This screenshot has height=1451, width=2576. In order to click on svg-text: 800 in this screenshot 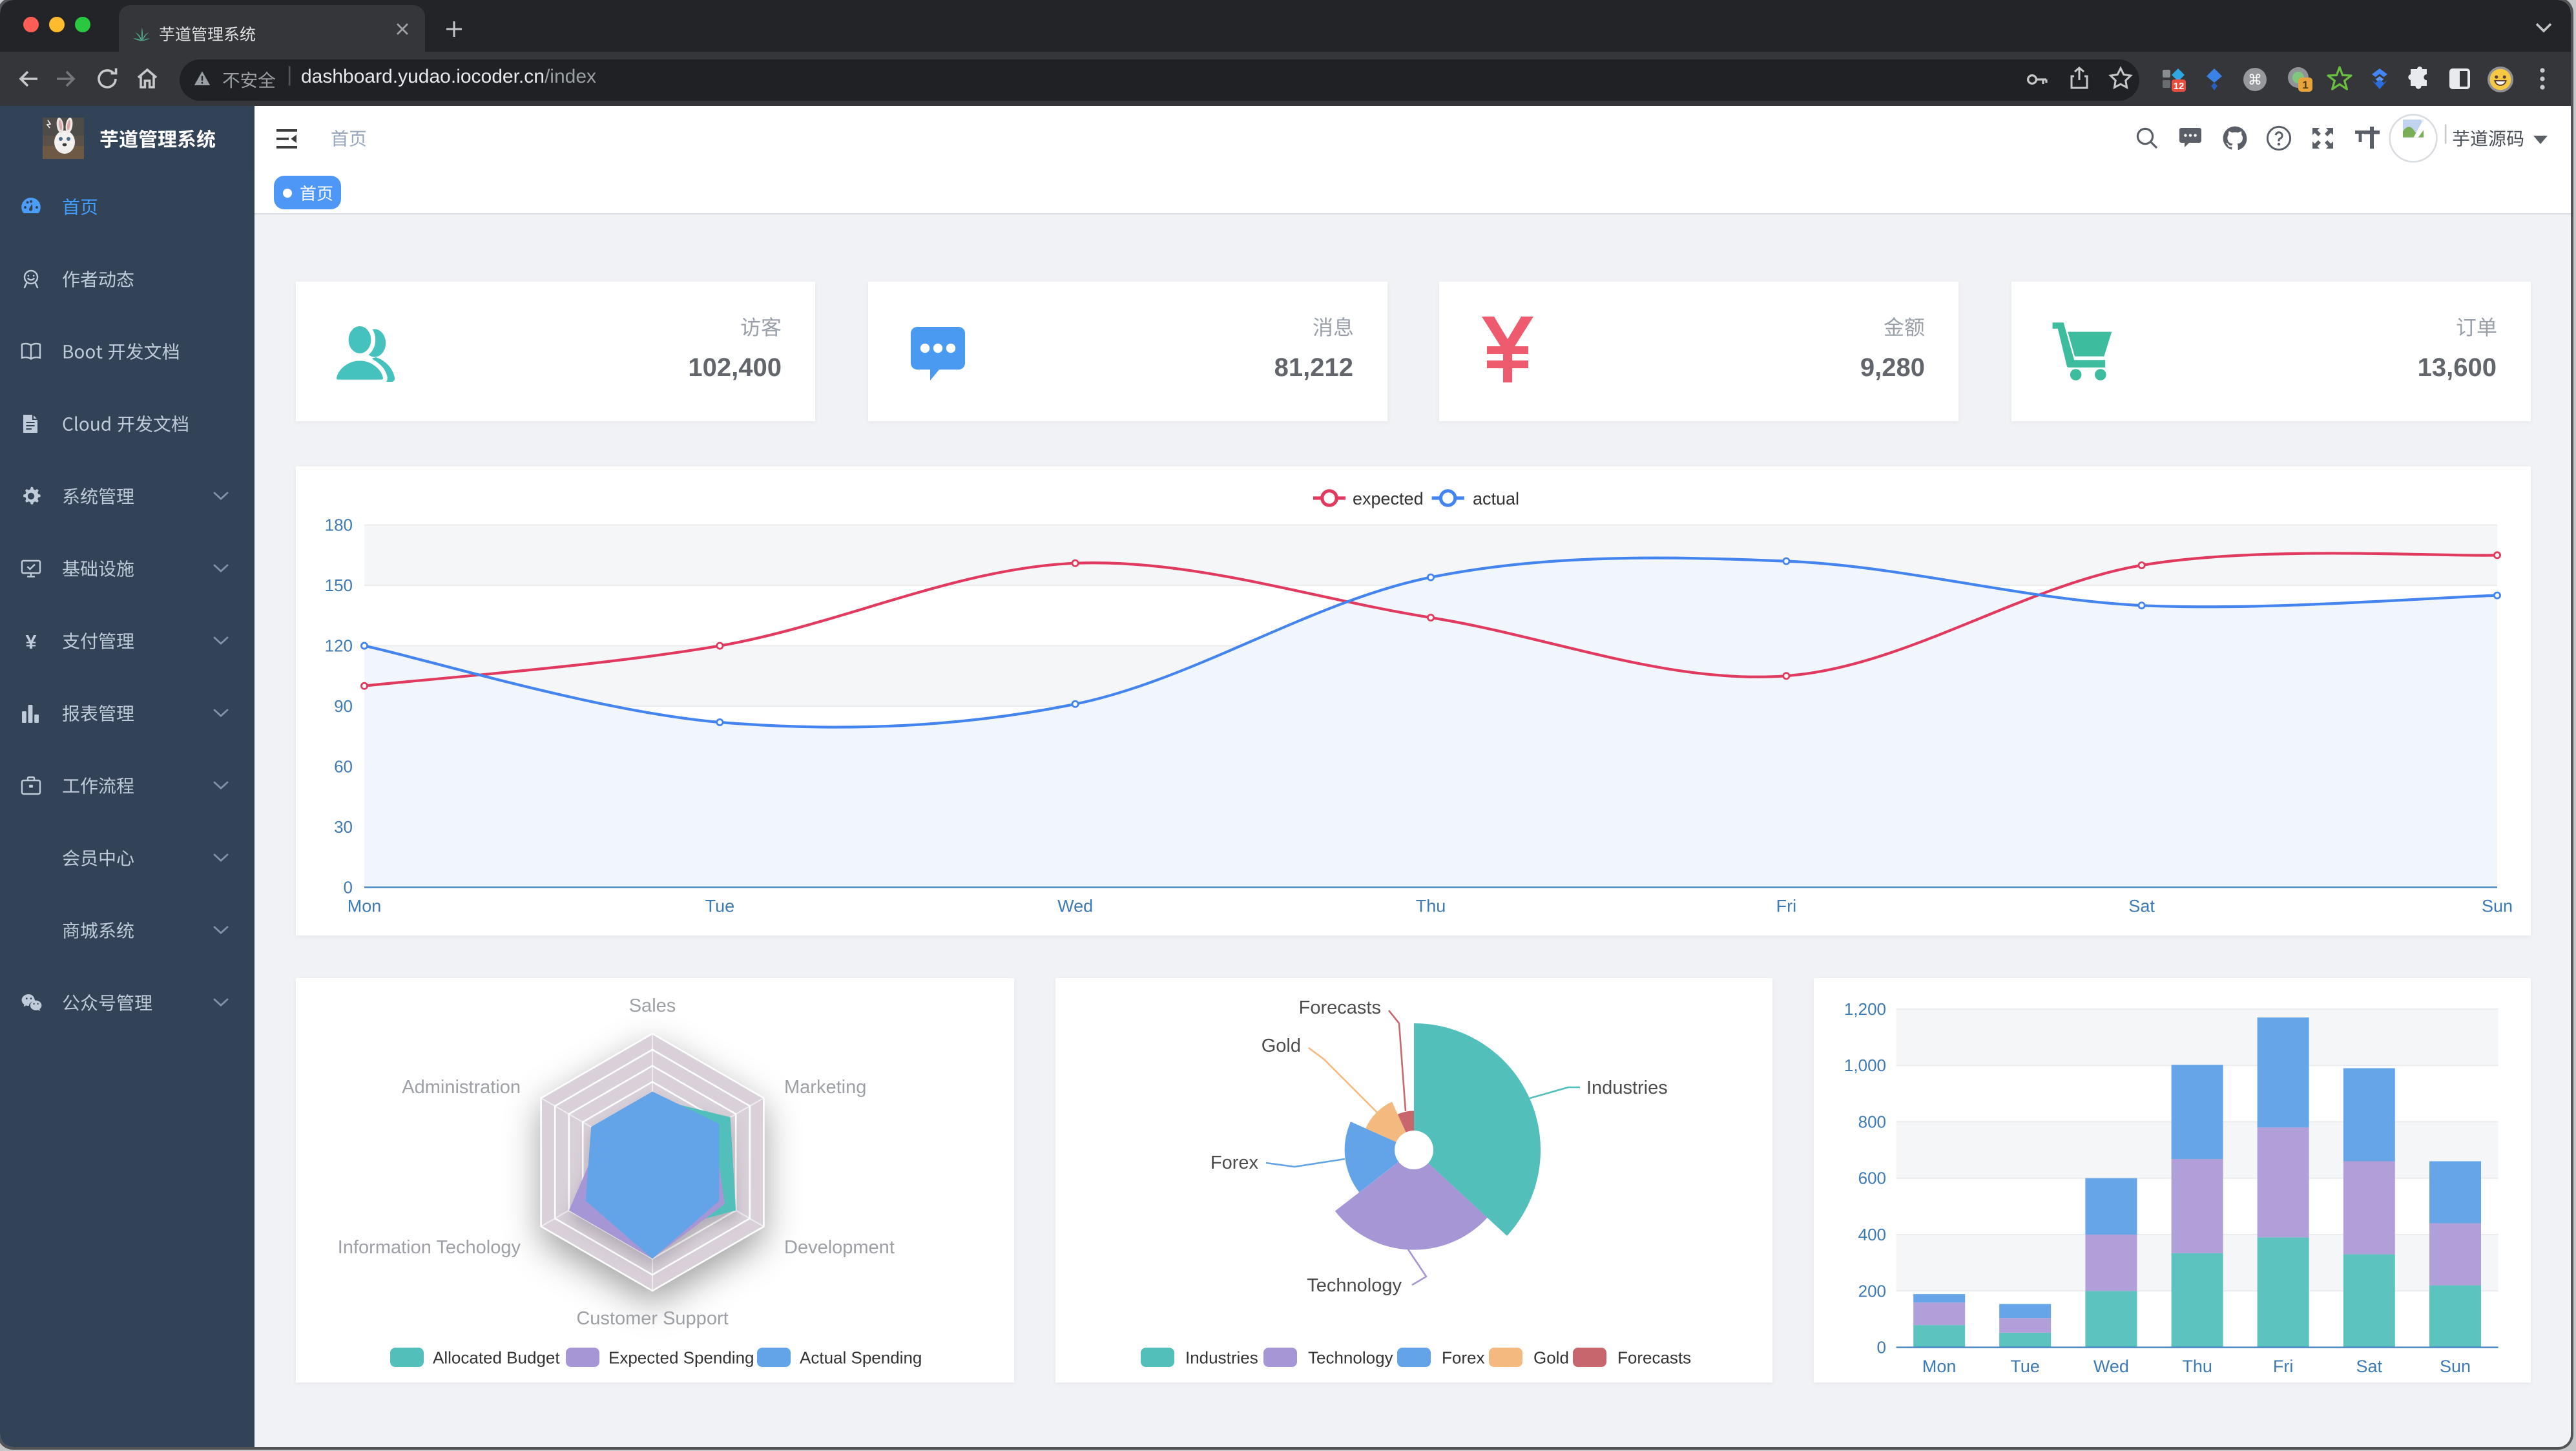, I will do `click(1871, 1121)`.